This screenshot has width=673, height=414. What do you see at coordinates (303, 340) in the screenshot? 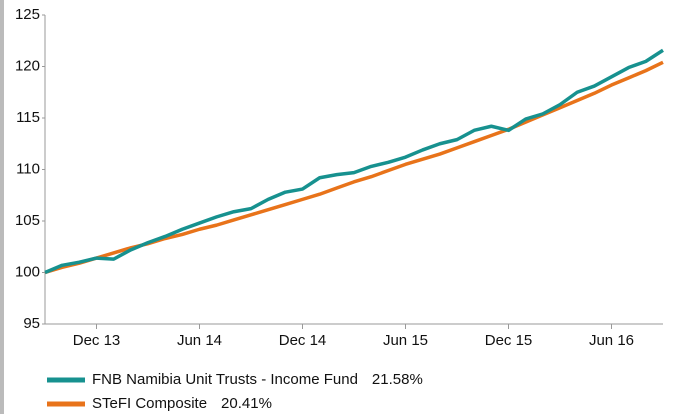
I see `x-tick-label: Dec 14` at bounding box center [303, 340].